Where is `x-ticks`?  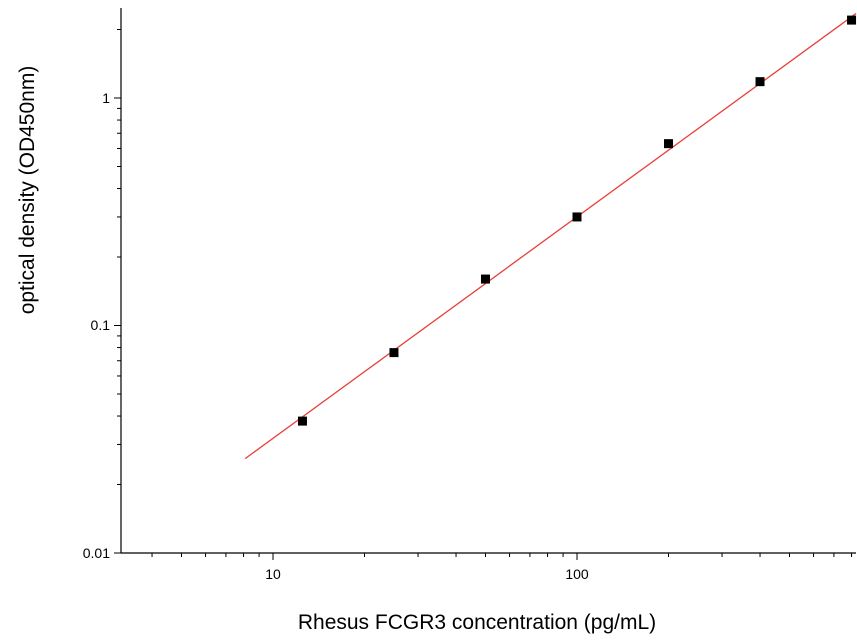
x-ticks is located at coordinates (502, 556).